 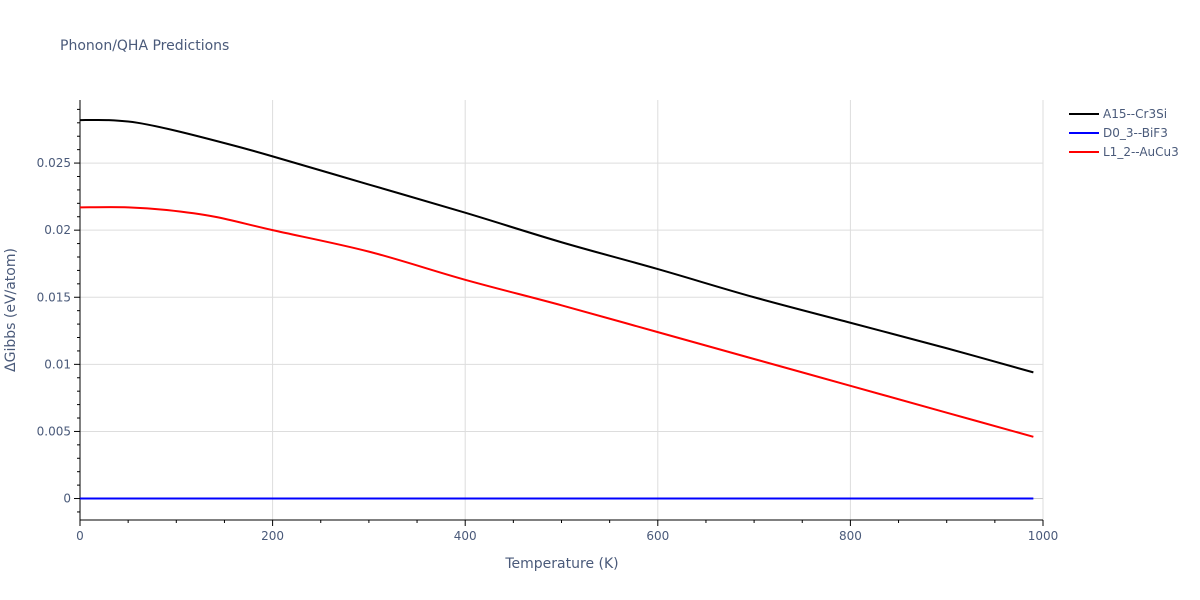 What do you see at coordinates (54, 297) in the screenshot?
I see `y-tick-label: 0.015` at bounding box center [54, 297].